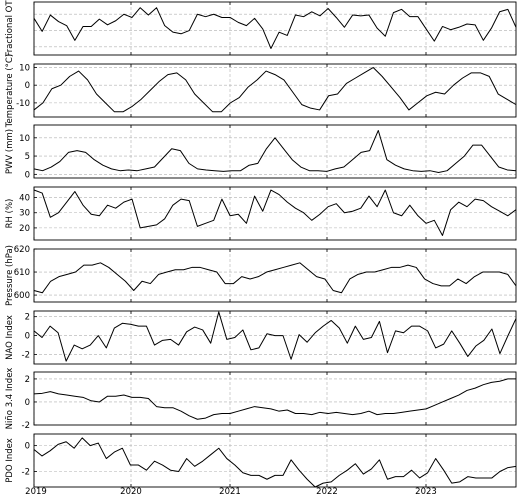  I want to click on y-axis-label: PDO Index, so click(10, 460).